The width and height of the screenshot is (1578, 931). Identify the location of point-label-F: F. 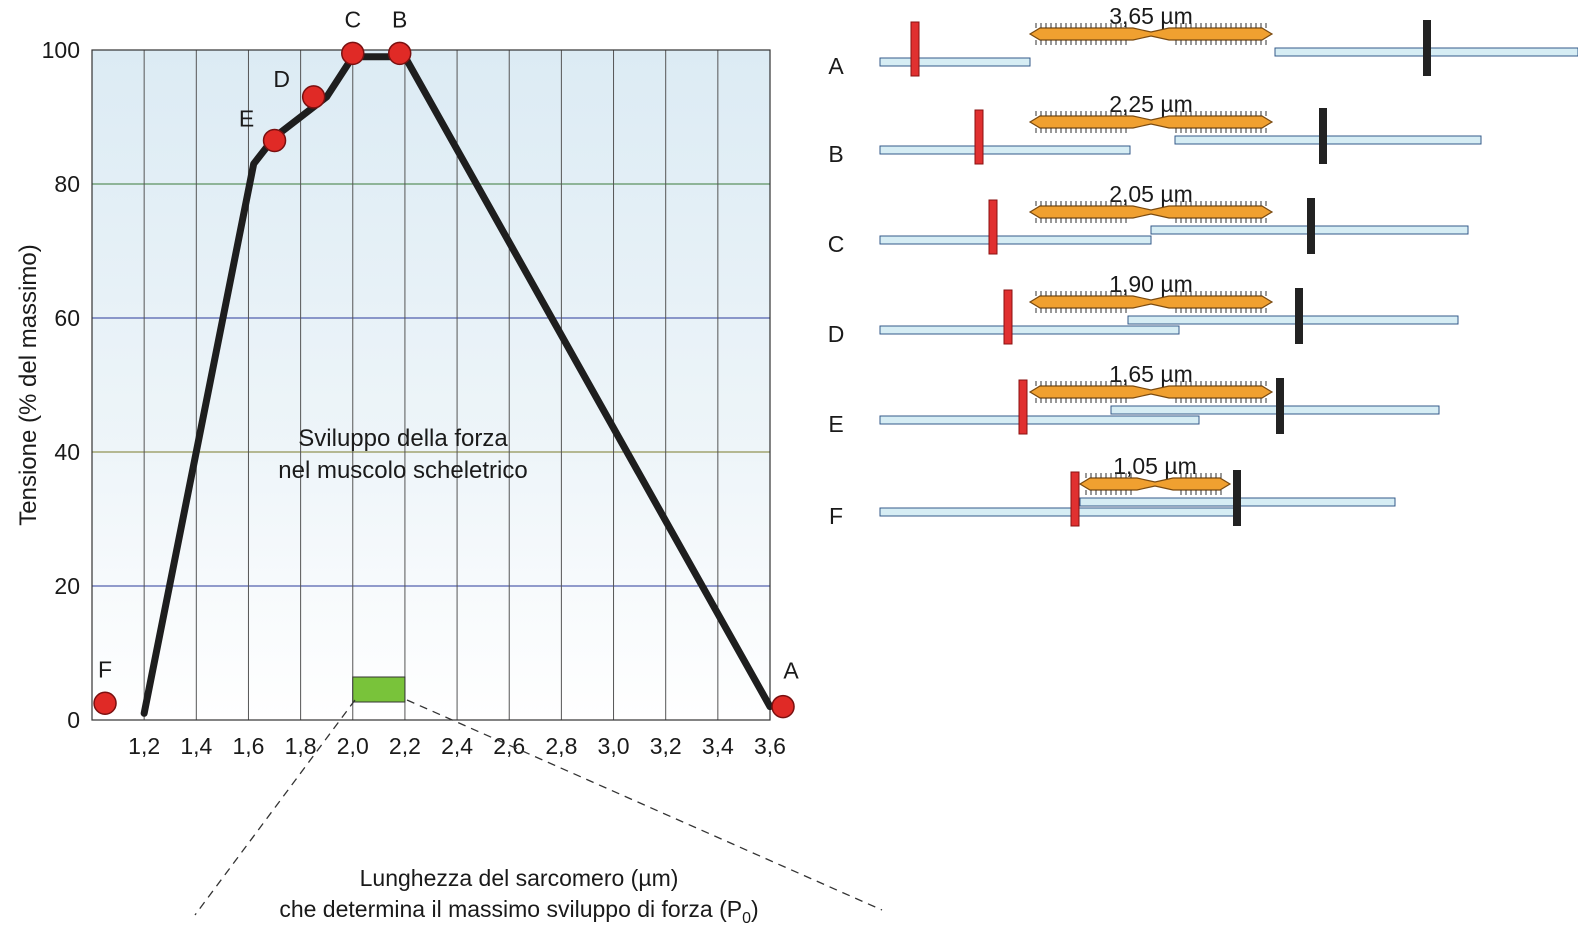
(105, 669).